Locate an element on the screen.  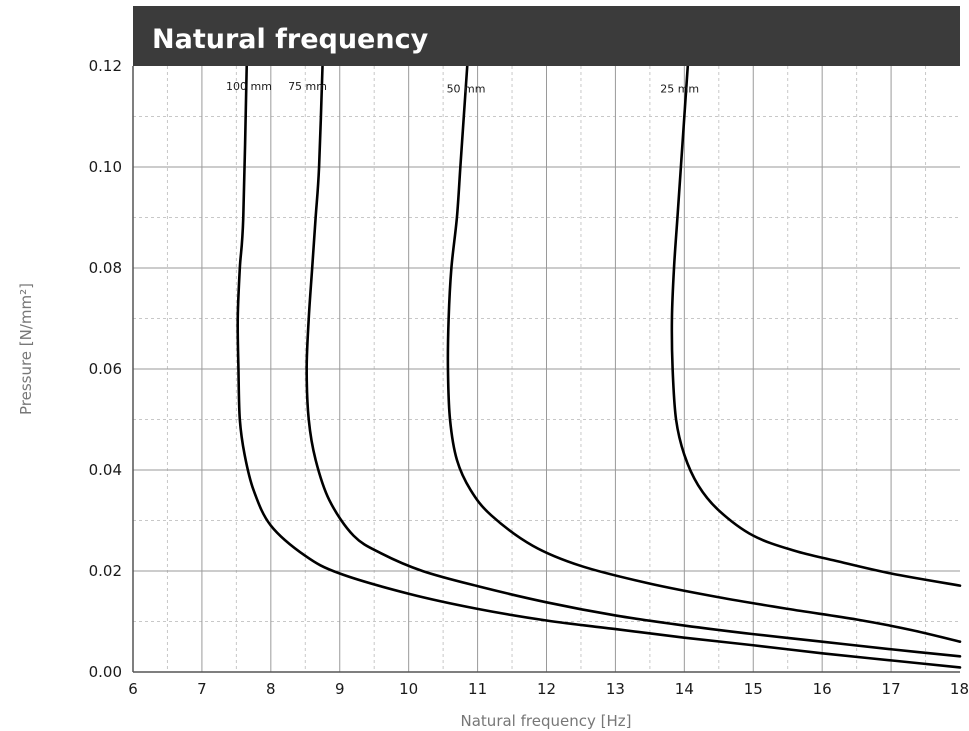
series-label-100mm: 100 mm is located at coordinates (249, 86).